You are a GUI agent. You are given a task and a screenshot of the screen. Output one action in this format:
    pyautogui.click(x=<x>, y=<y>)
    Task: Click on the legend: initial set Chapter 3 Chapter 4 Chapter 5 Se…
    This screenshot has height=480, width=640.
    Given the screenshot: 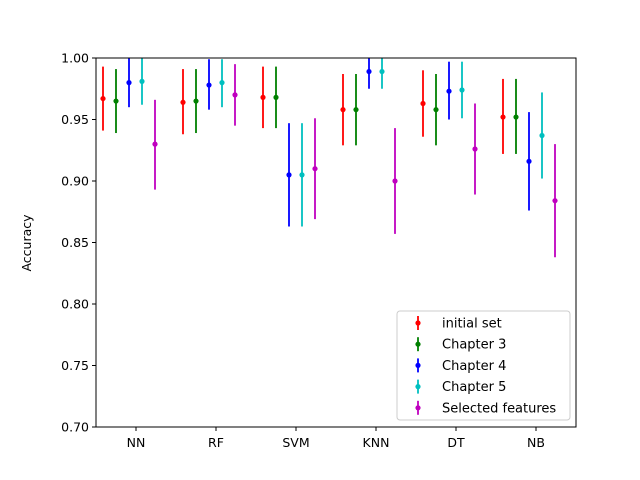 What is the action you would take?
    pyautogui.click(x=483, y=365)
    